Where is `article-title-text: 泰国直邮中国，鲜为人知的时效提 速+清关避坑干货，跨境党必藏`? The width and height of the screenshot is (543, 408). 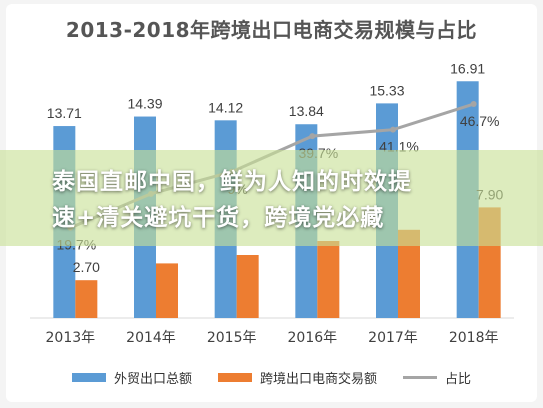
article-title-text: 泰国直邮中国，鲜为人知的时效提 速+清关避坑干货，跨境党必藏 is located at coordinates (277, 200).